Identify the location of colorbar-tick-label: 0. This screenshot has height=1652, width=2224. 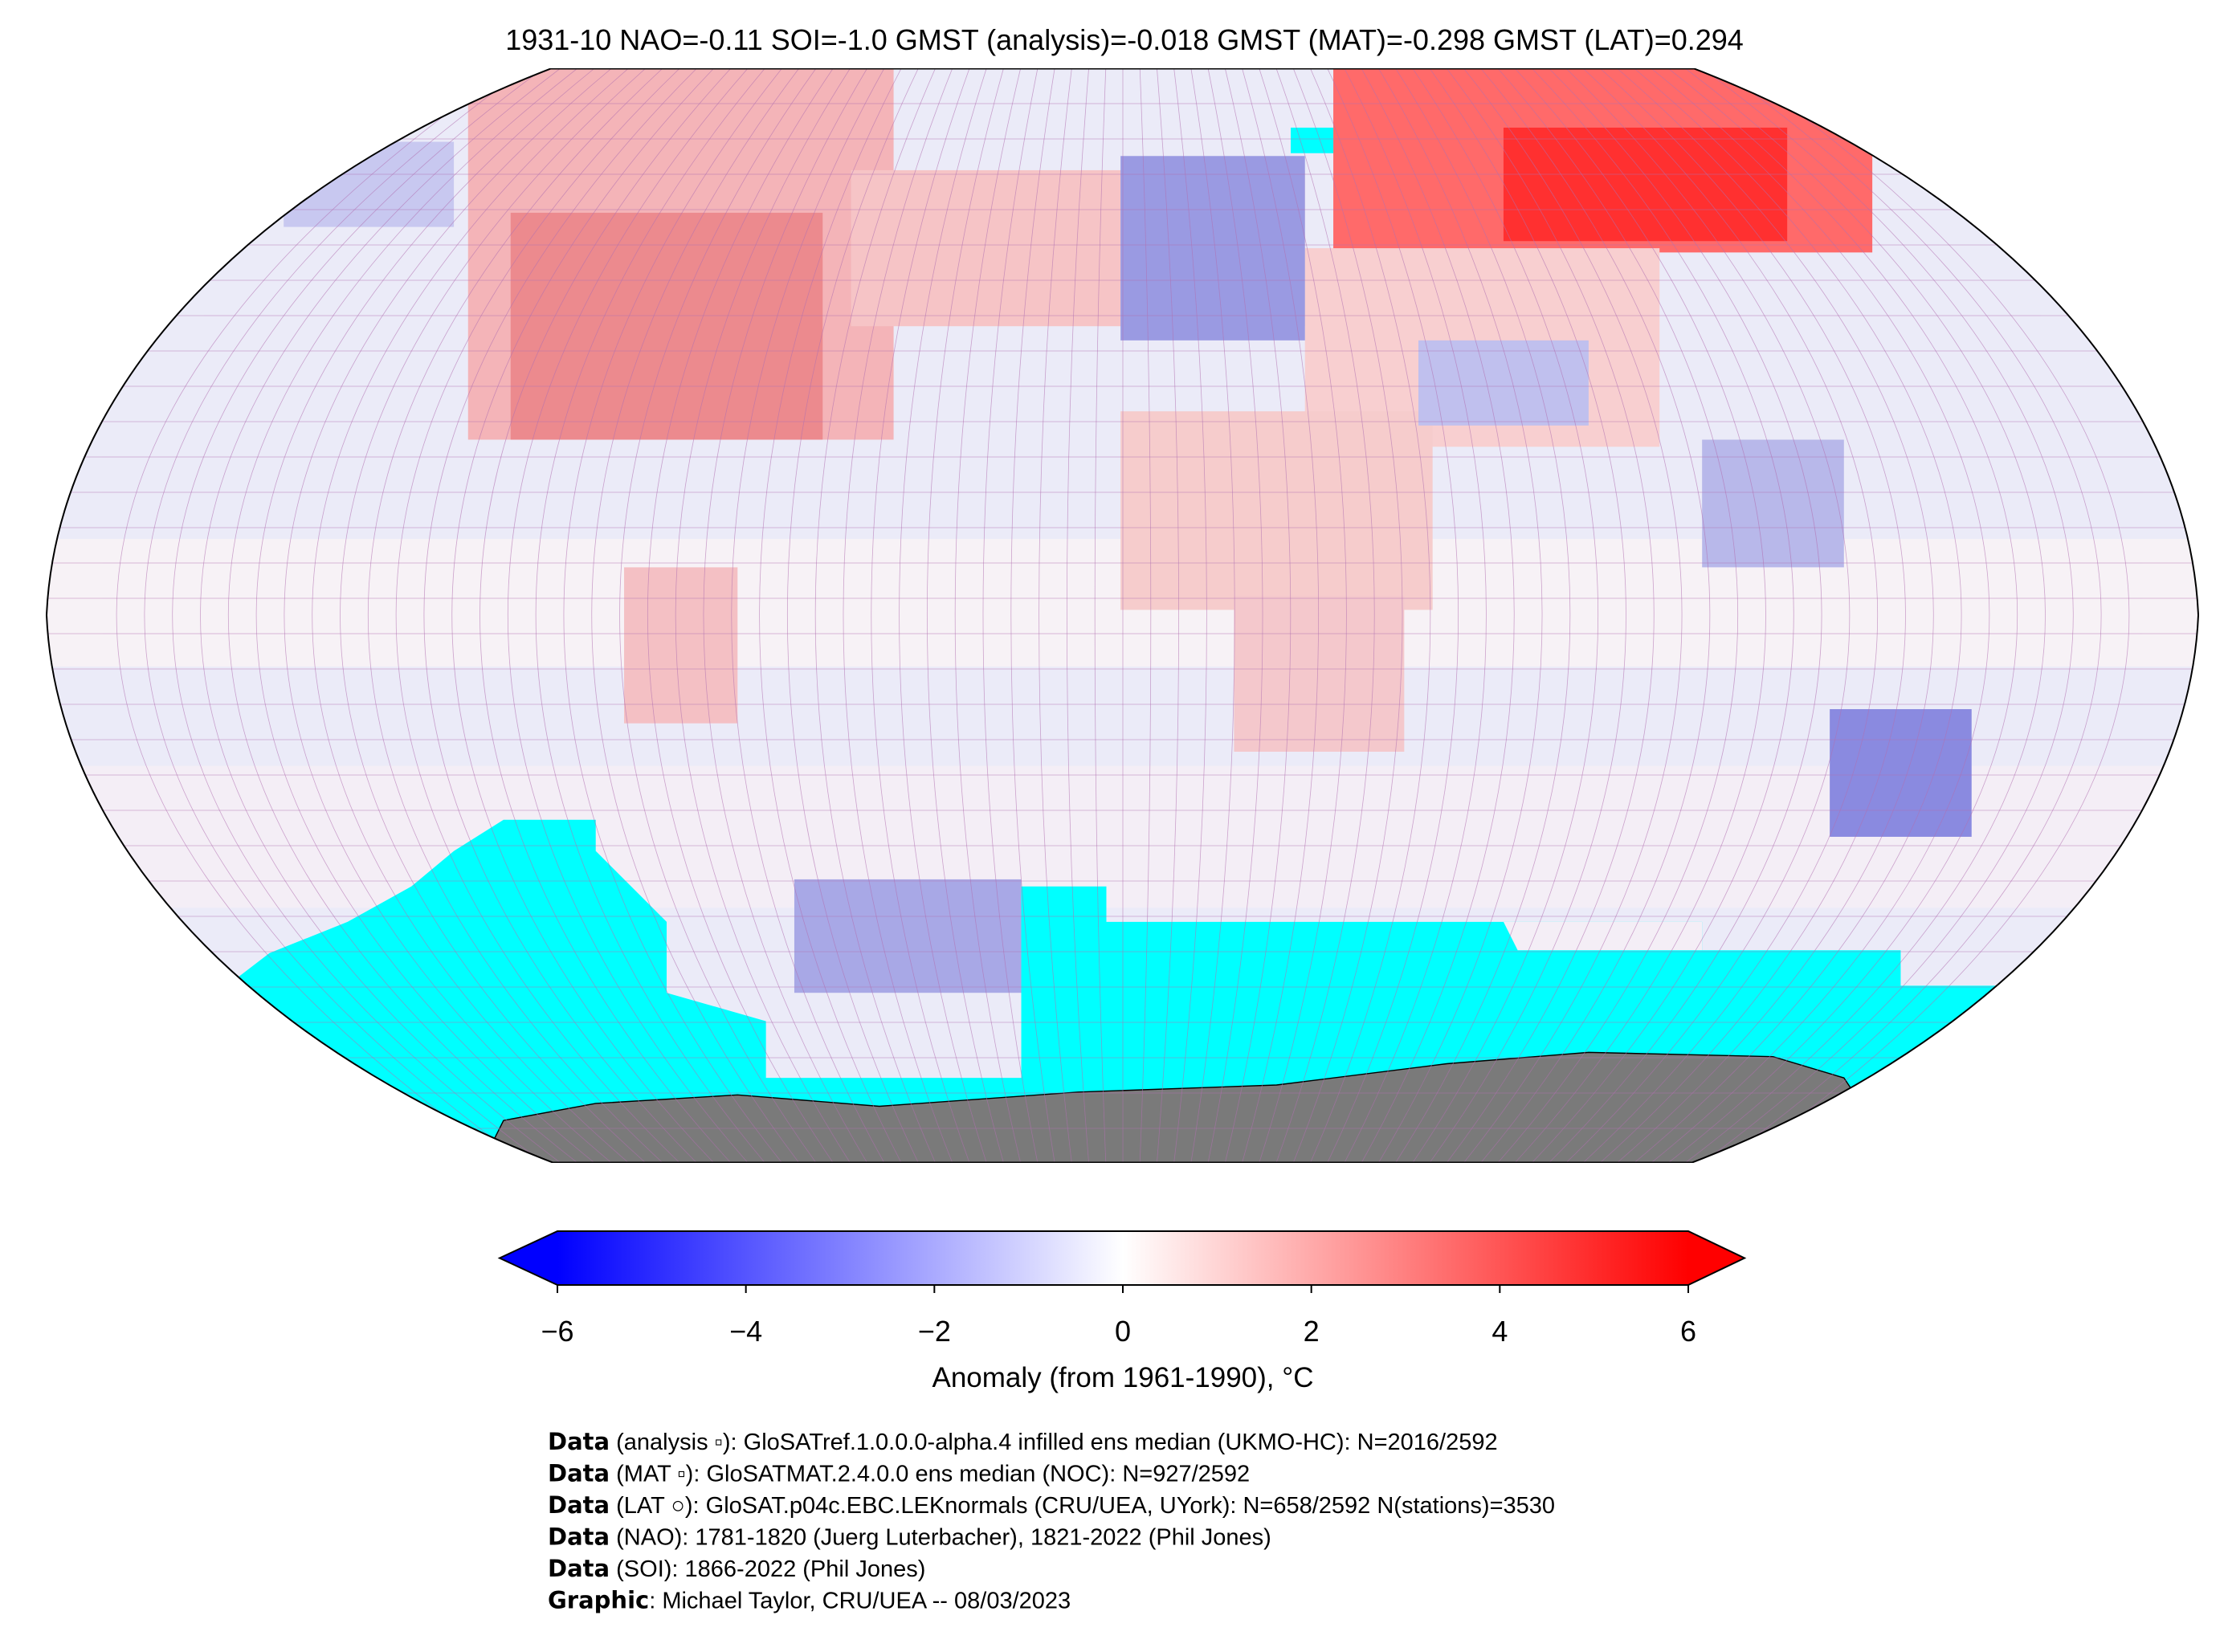
(1123, 1331).